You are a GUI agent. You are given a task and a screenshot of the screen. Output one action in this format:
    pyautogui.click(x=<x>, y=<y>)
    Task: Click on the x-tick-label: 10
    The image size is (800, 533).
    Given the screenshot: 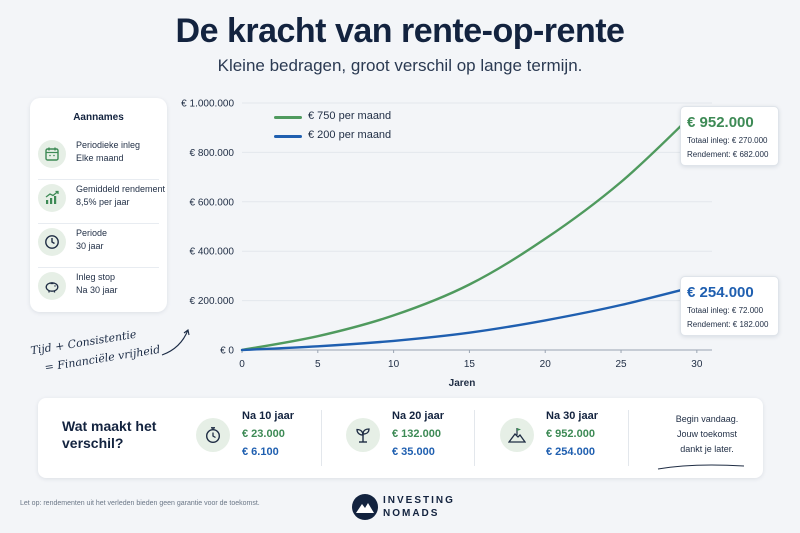 What is the action you would take?
    pyautogui.click(x=394, y=364)
    